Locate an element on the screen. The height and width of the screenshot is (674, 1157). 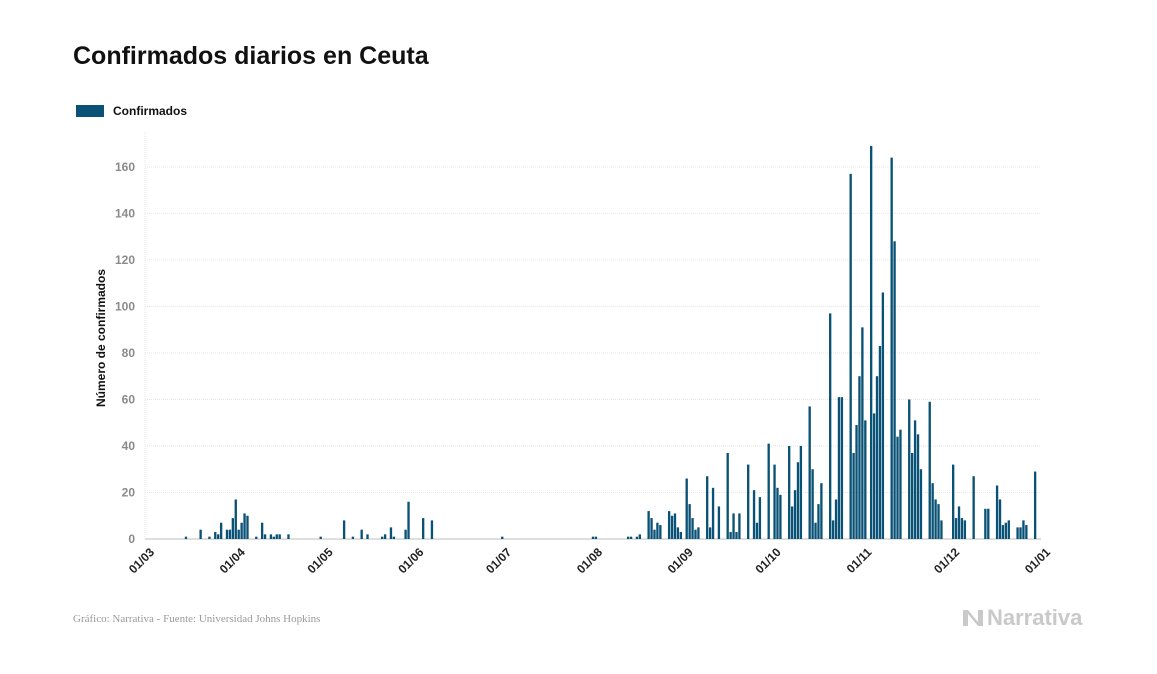
x-tick-label: 01/04 is located at coordinates (232, 560).